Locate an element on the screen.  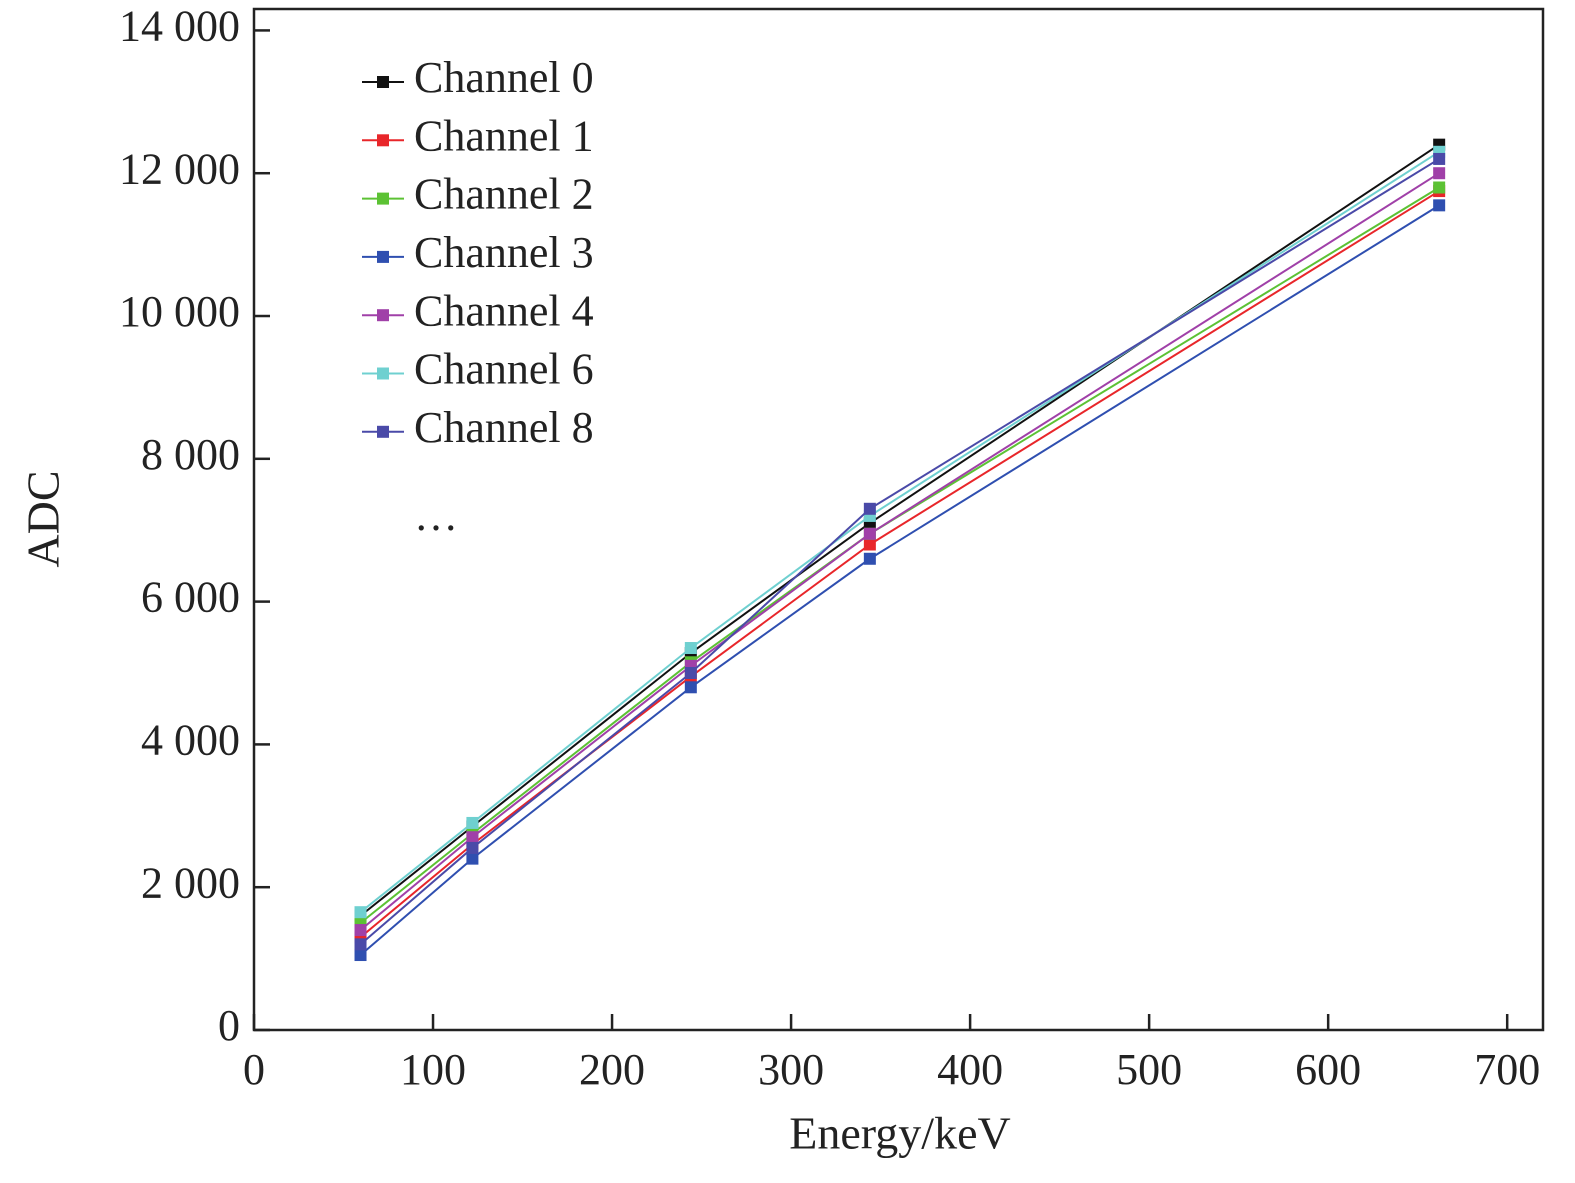
y-tick-label: 8 000 is located at coordinates (190, 454).